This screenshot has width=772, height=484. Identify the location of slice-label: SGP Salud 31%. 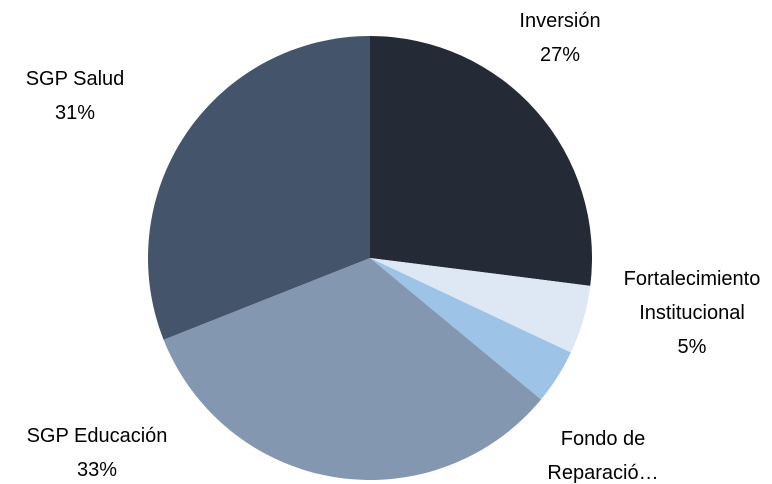
(75, 96).